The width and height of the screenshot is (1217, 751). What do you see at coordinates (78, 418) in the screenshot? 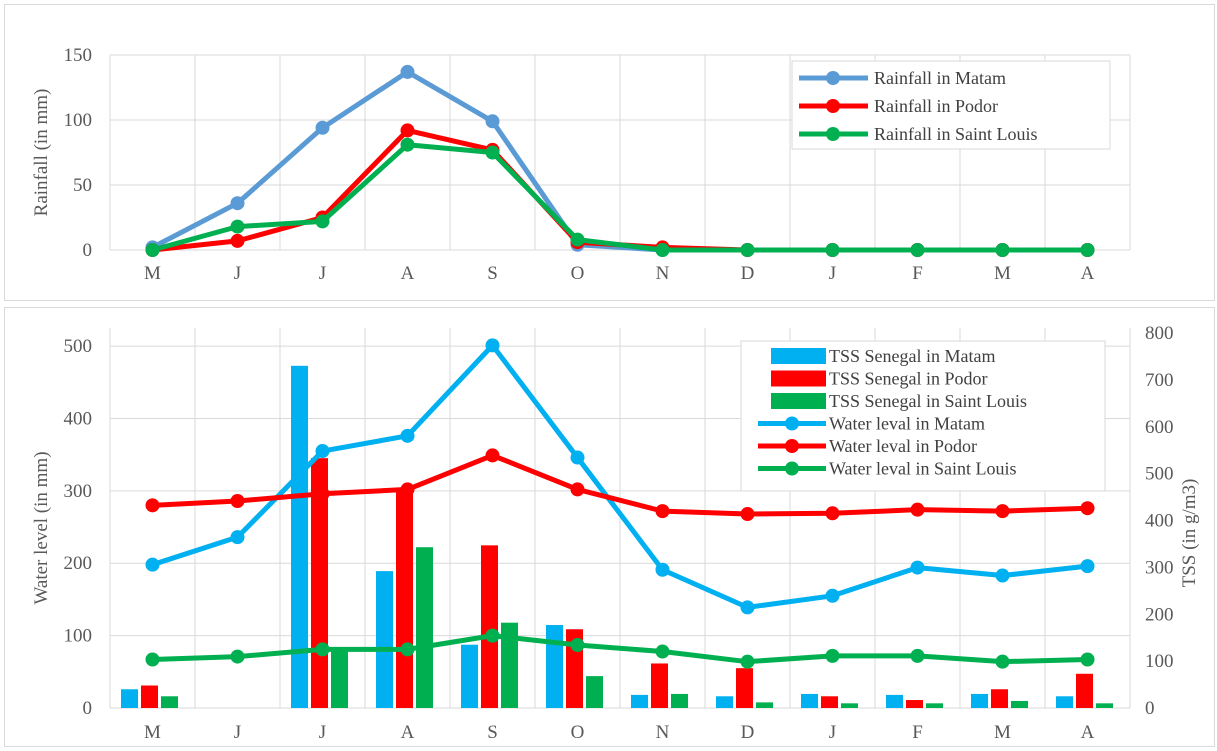
I see `y-tick-label: 400` at bounding box center [78, 418].